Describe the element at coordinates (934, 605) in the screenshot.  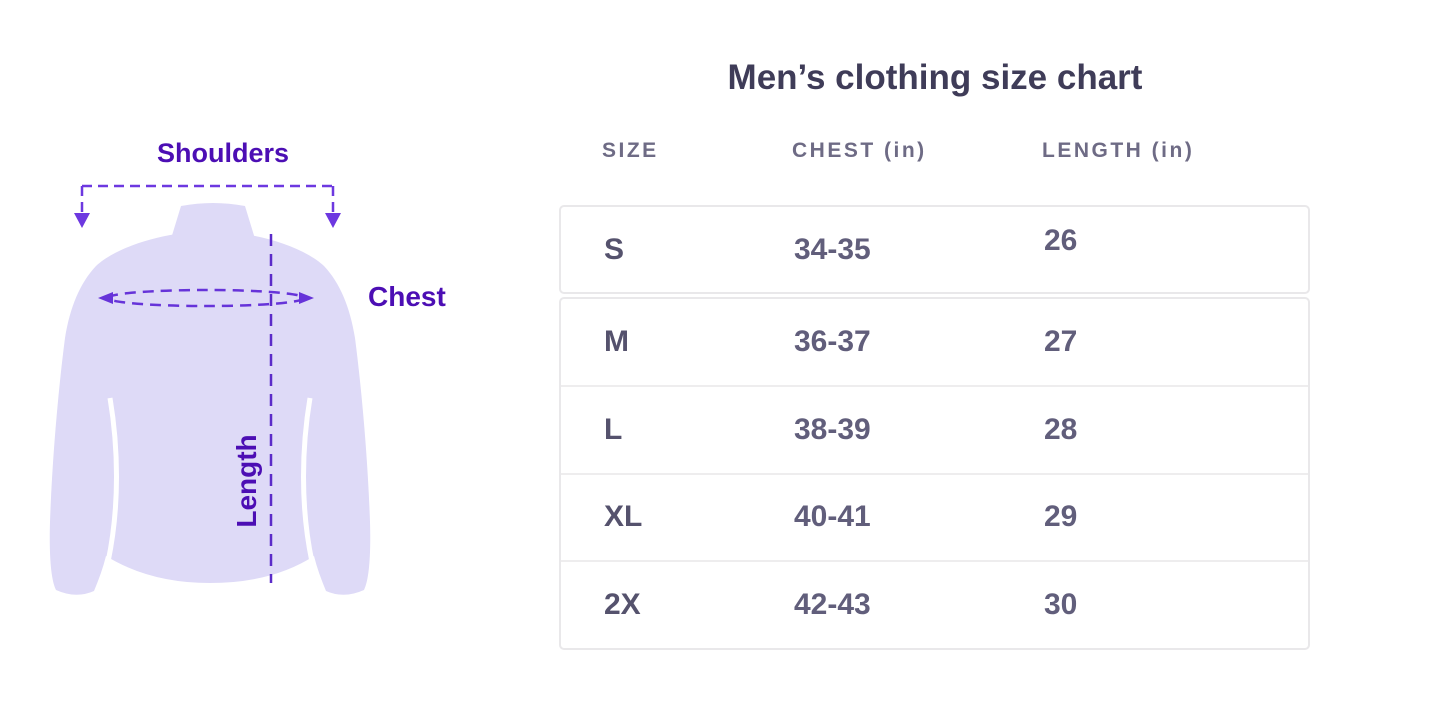
I see `table-row: 2X 42-43 30` at that location.